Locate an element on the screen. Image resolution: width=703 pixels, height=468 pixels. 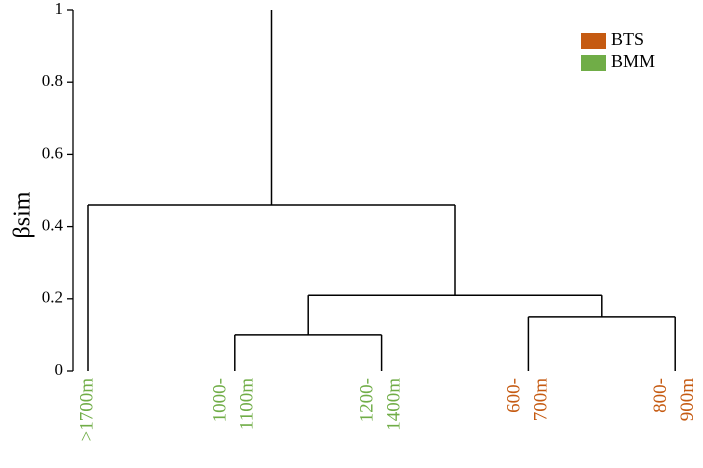
leaf-label: 1100m is located at coordinates (247, 404).